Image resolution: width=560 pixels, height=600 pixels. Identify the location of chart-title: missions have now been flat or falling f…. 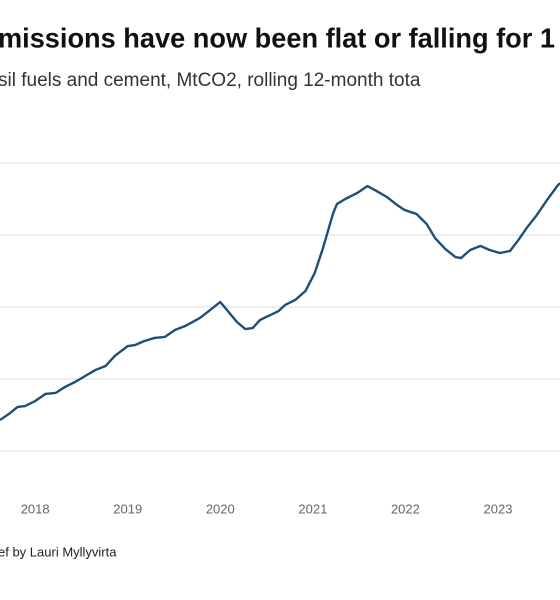
(277, 37).